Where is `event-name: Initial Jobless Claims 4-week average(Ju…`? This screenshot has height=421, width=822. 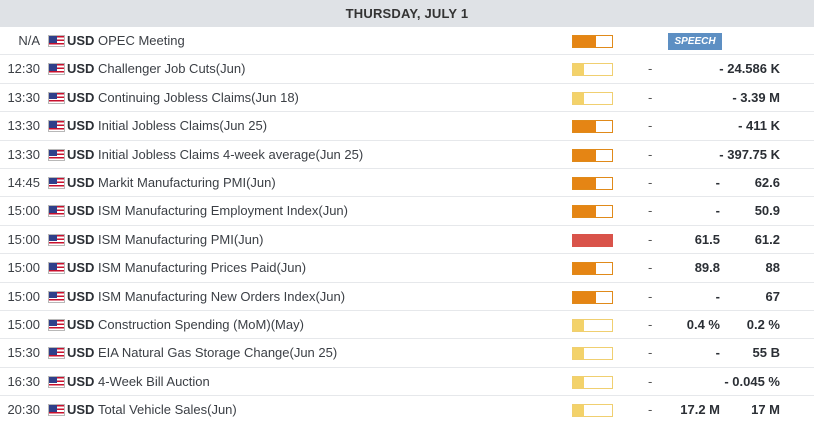 event-name: Initial Jobless Claims 4-week average(Ju… is located at coordinates (231, 154).